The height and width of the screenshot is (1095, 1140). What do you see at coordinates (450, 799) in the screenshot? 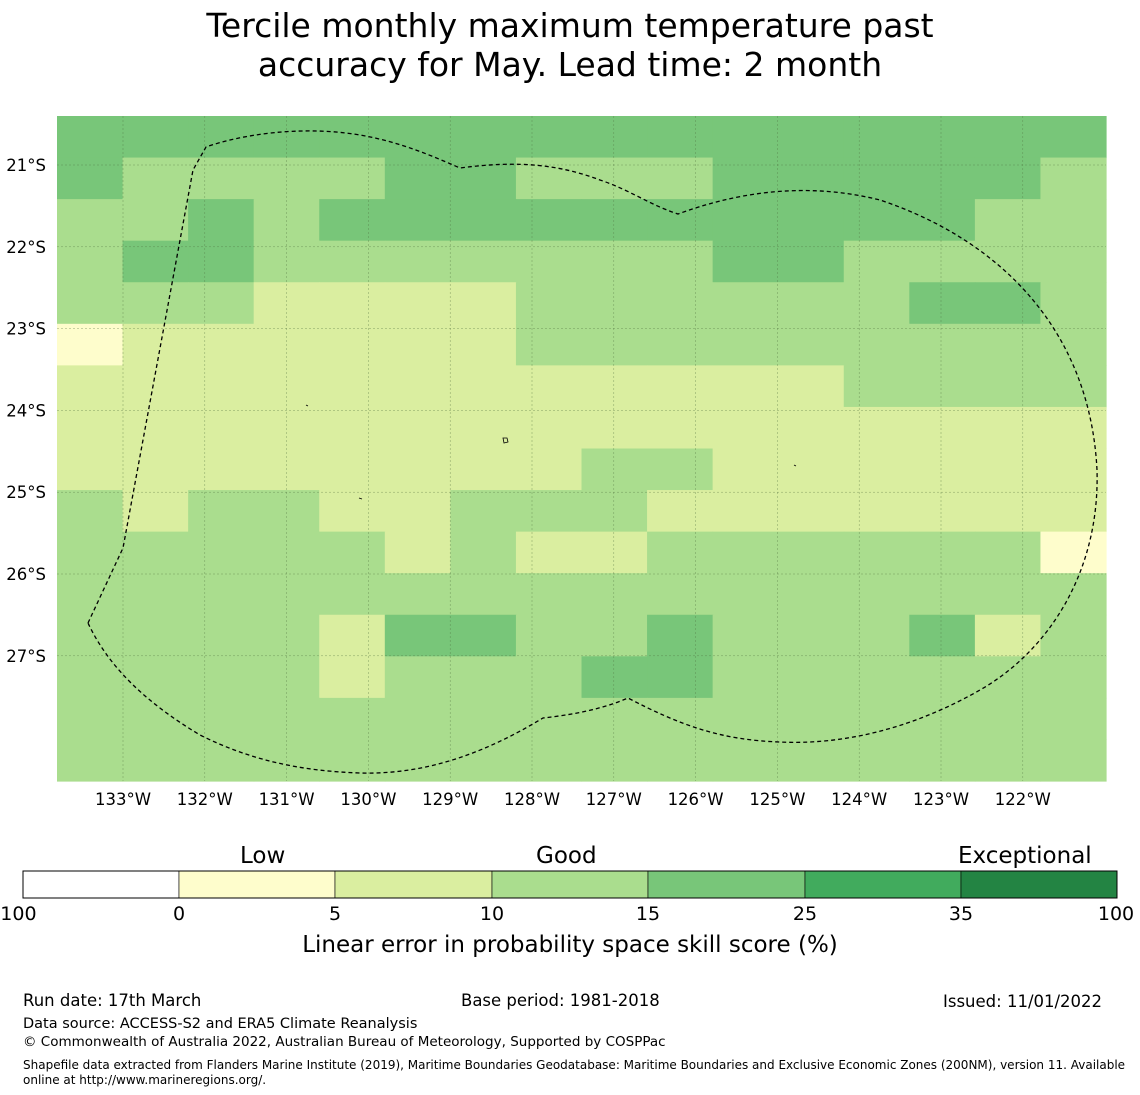
I see `longitude-label: 129°W` at bounding box center [450, 799].